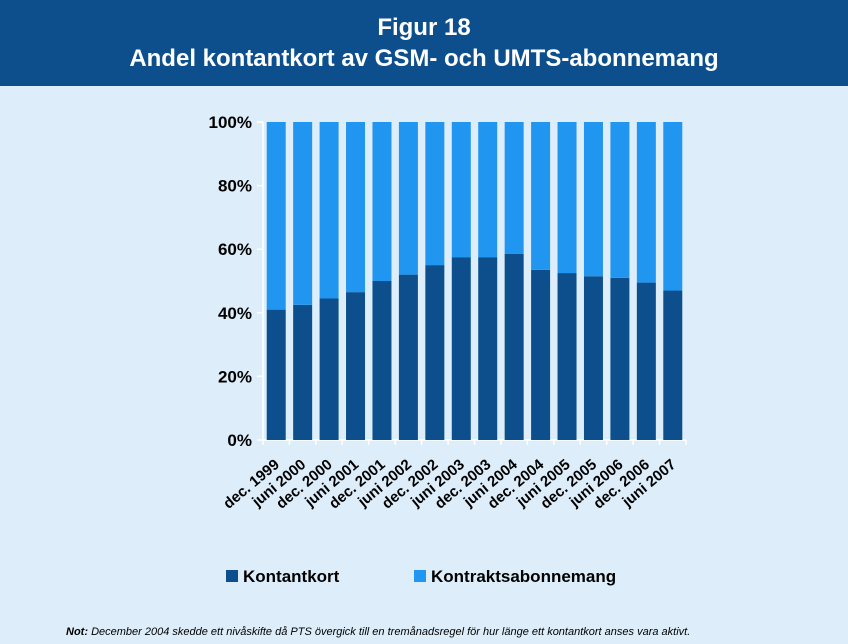 The width and height of the screenshot is (848, 644). Describe the element at coordinates (235, 186) in the screenshot. I see `y-tick-label: 80%` at that location.